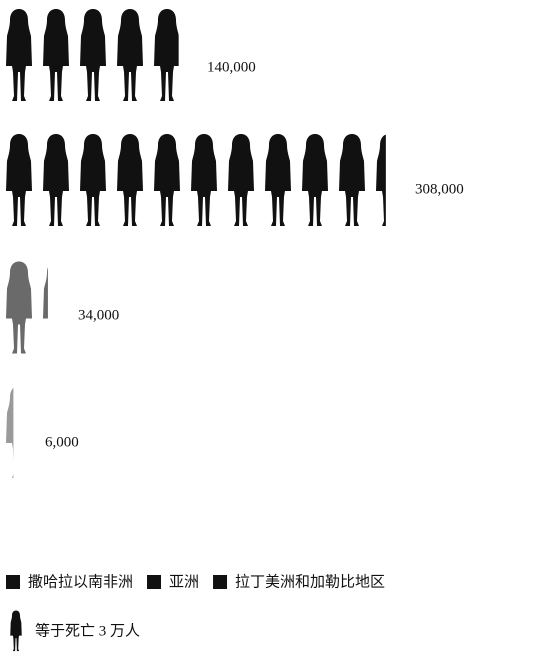 The image size is (545, 654). Describe the element at coordinates (80, 581) in the screenshot. I see `legend-label: 撒哈拉以南非洲` at that location.